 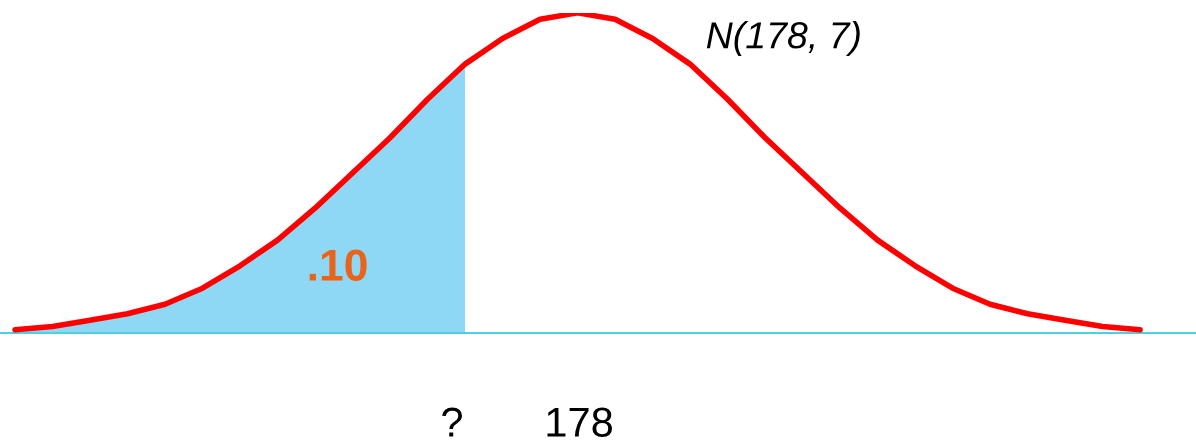 What do you see at coordinates (783, 38) in the screenshot?
I see `annotation: N(178, 7)` at bounding box center [783, 38].